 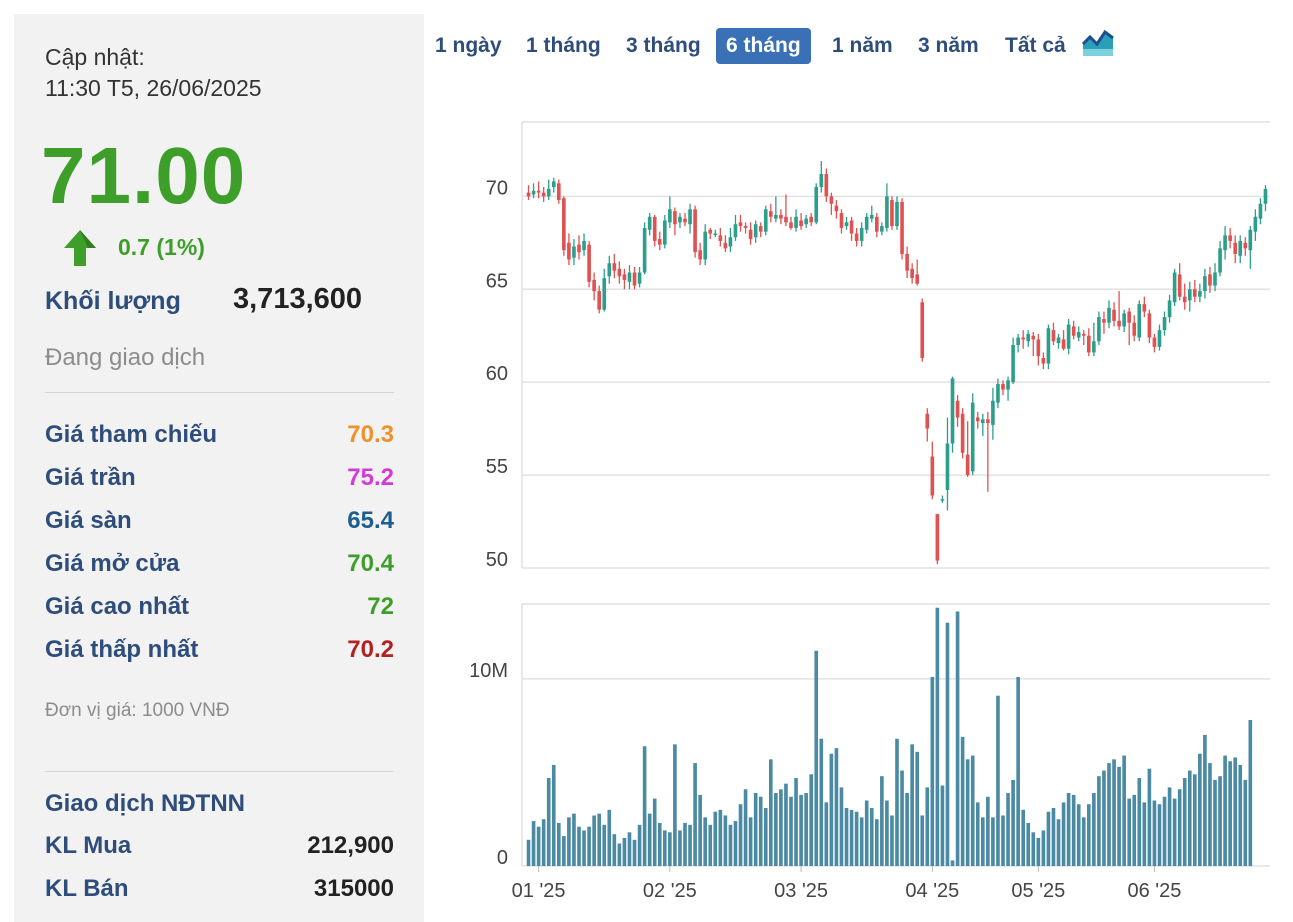 What do you see at coordinates (1098, 42) in the screenshot?
I see `area-chart-icon` at bounding box center [1098, 42].